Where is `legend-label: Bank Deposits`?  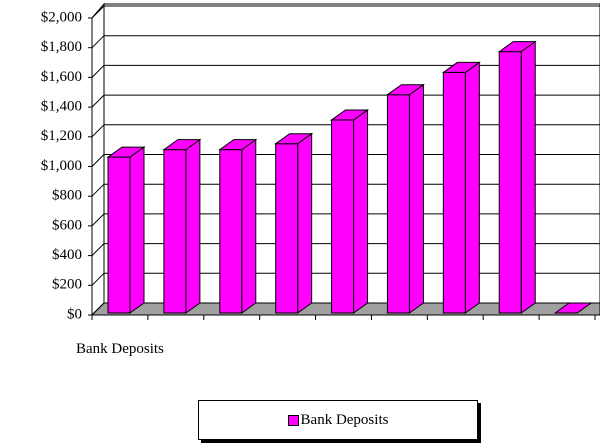 legend-label: Bank Deposits is located at coordinates (344, 419).